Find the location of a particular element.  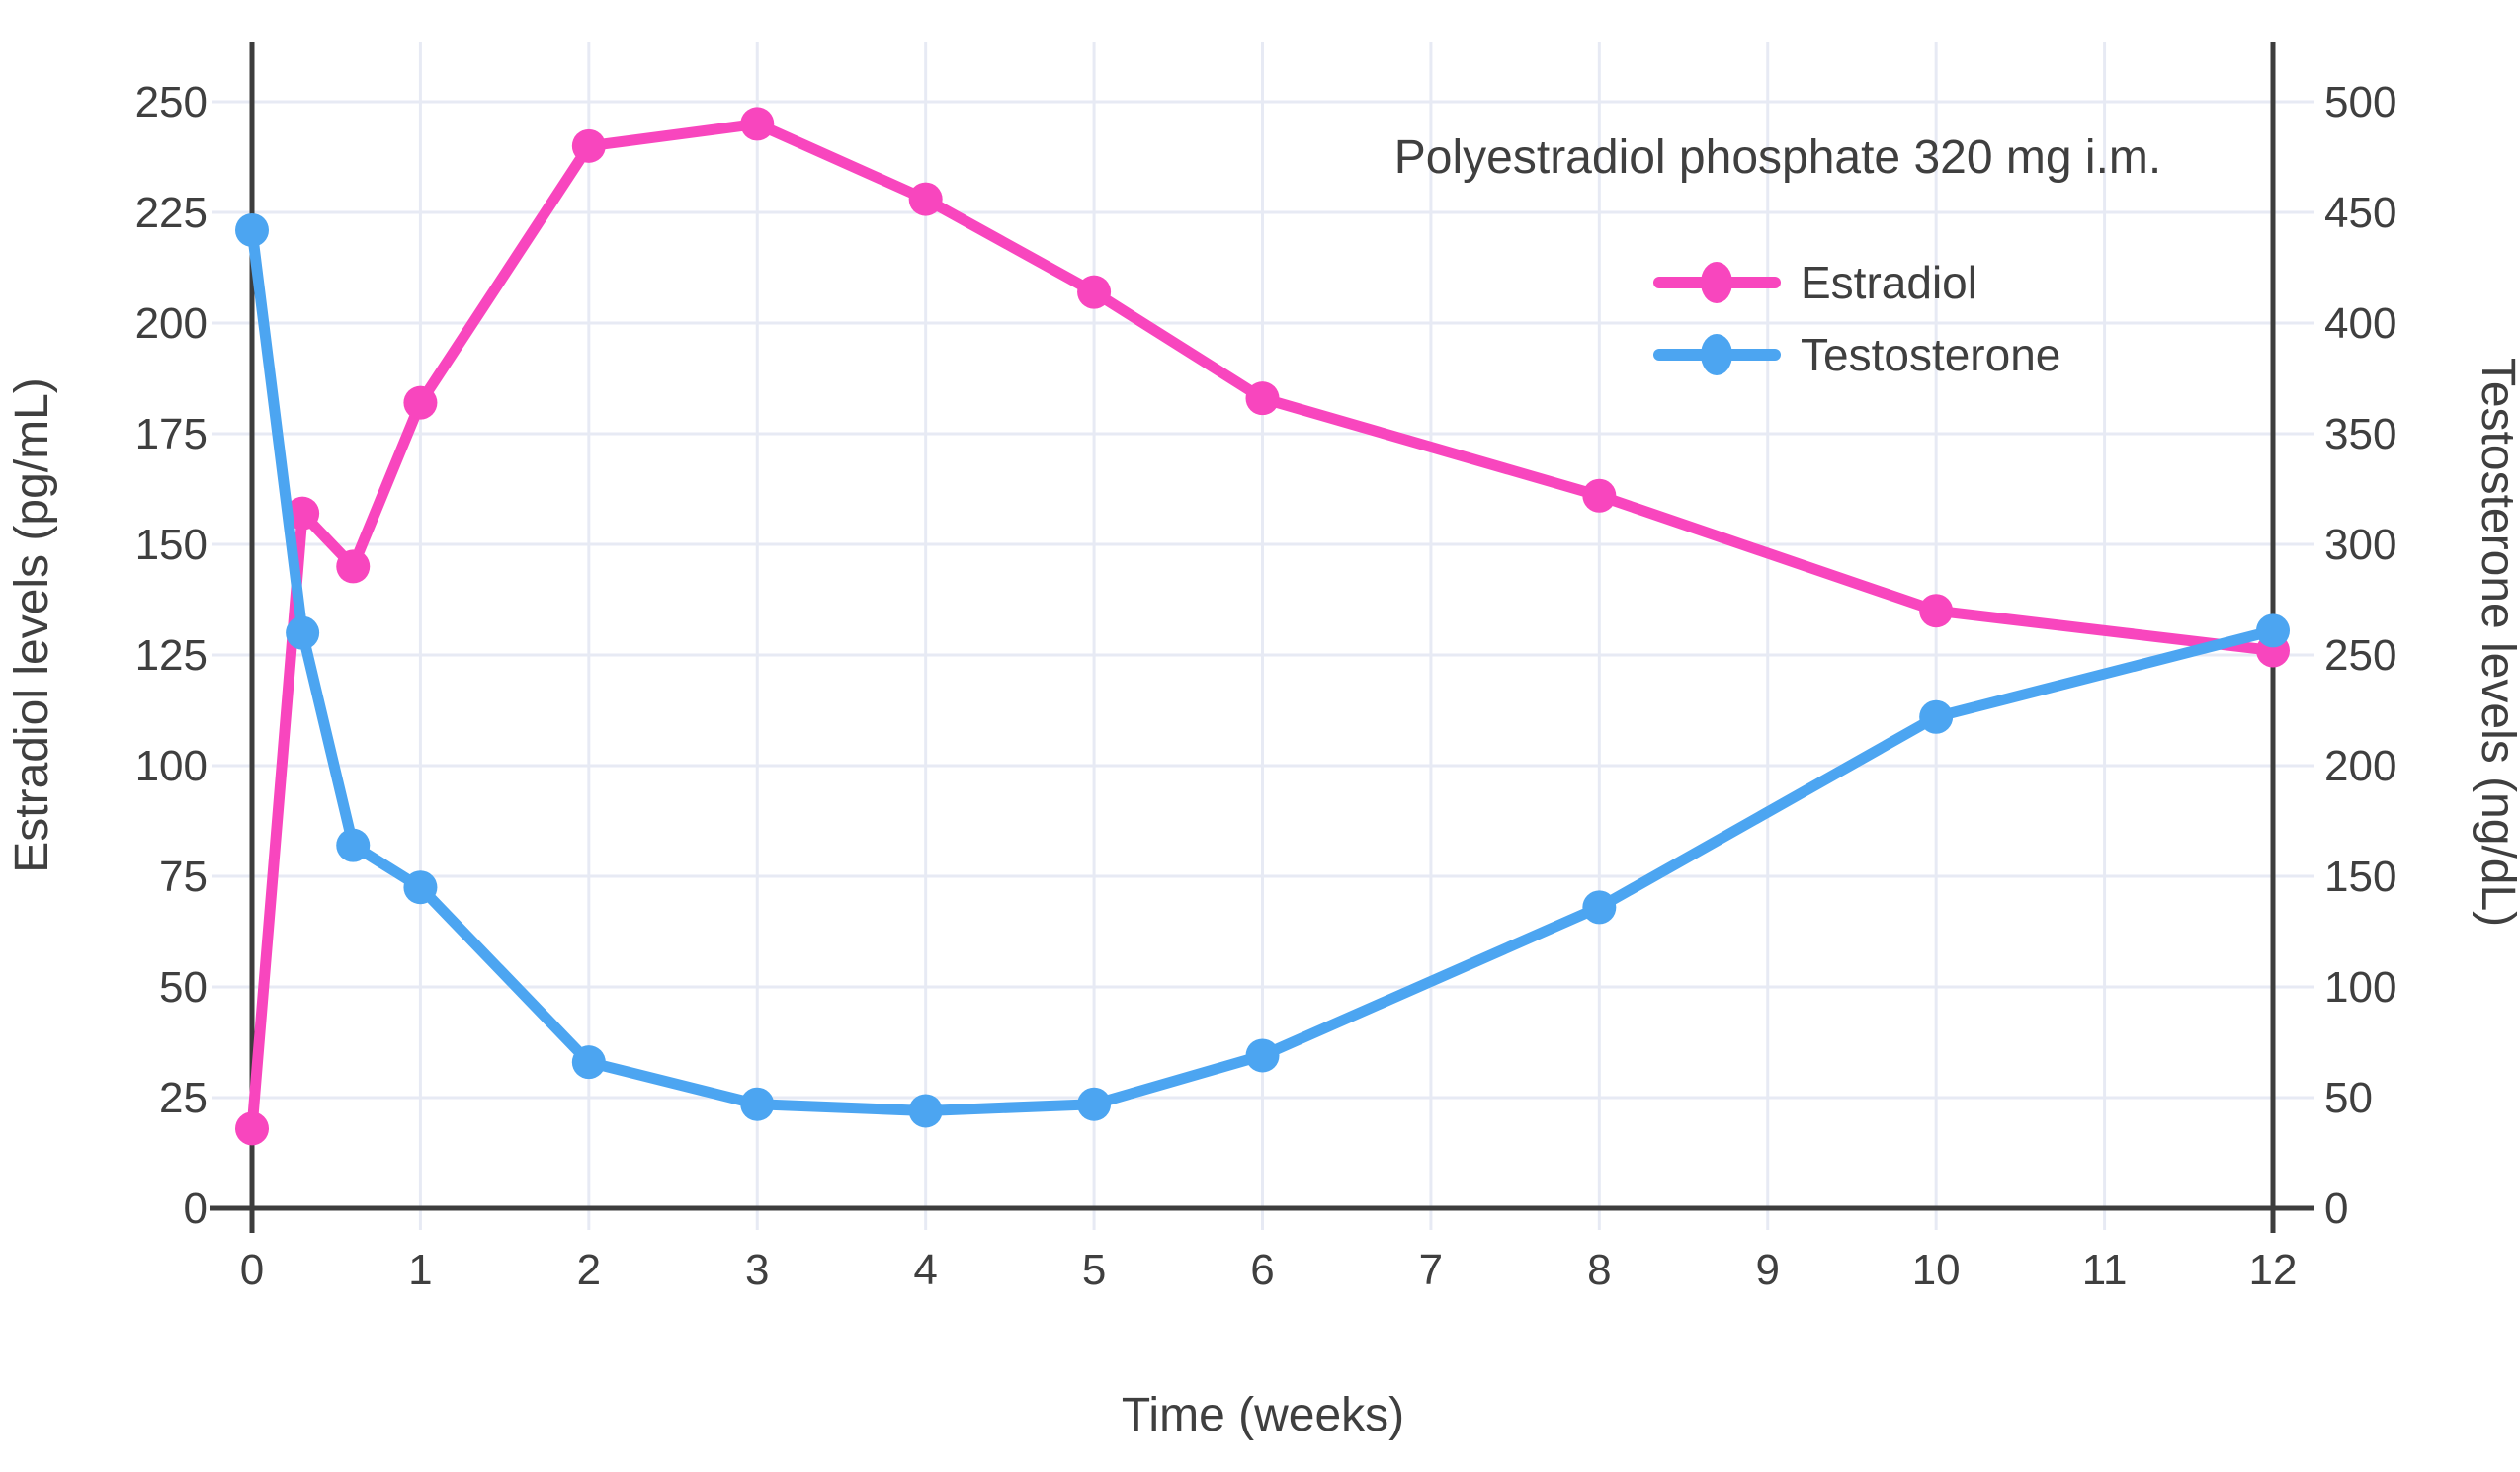

left-y-tick-label: 250 is located at coordinates (171, 102).